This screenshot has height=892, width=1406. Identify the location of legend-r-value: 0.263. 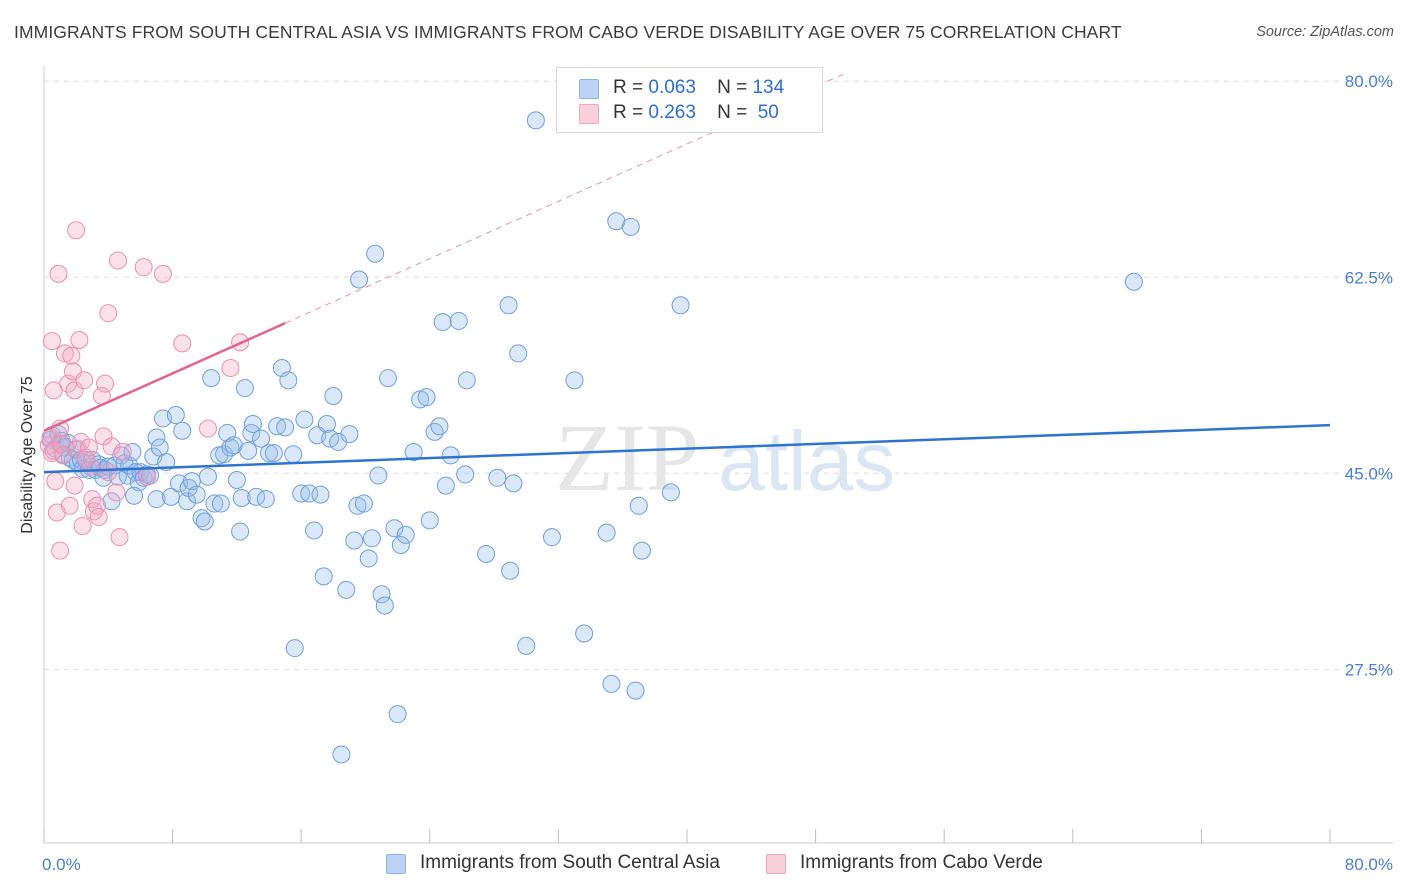
(672, 112).